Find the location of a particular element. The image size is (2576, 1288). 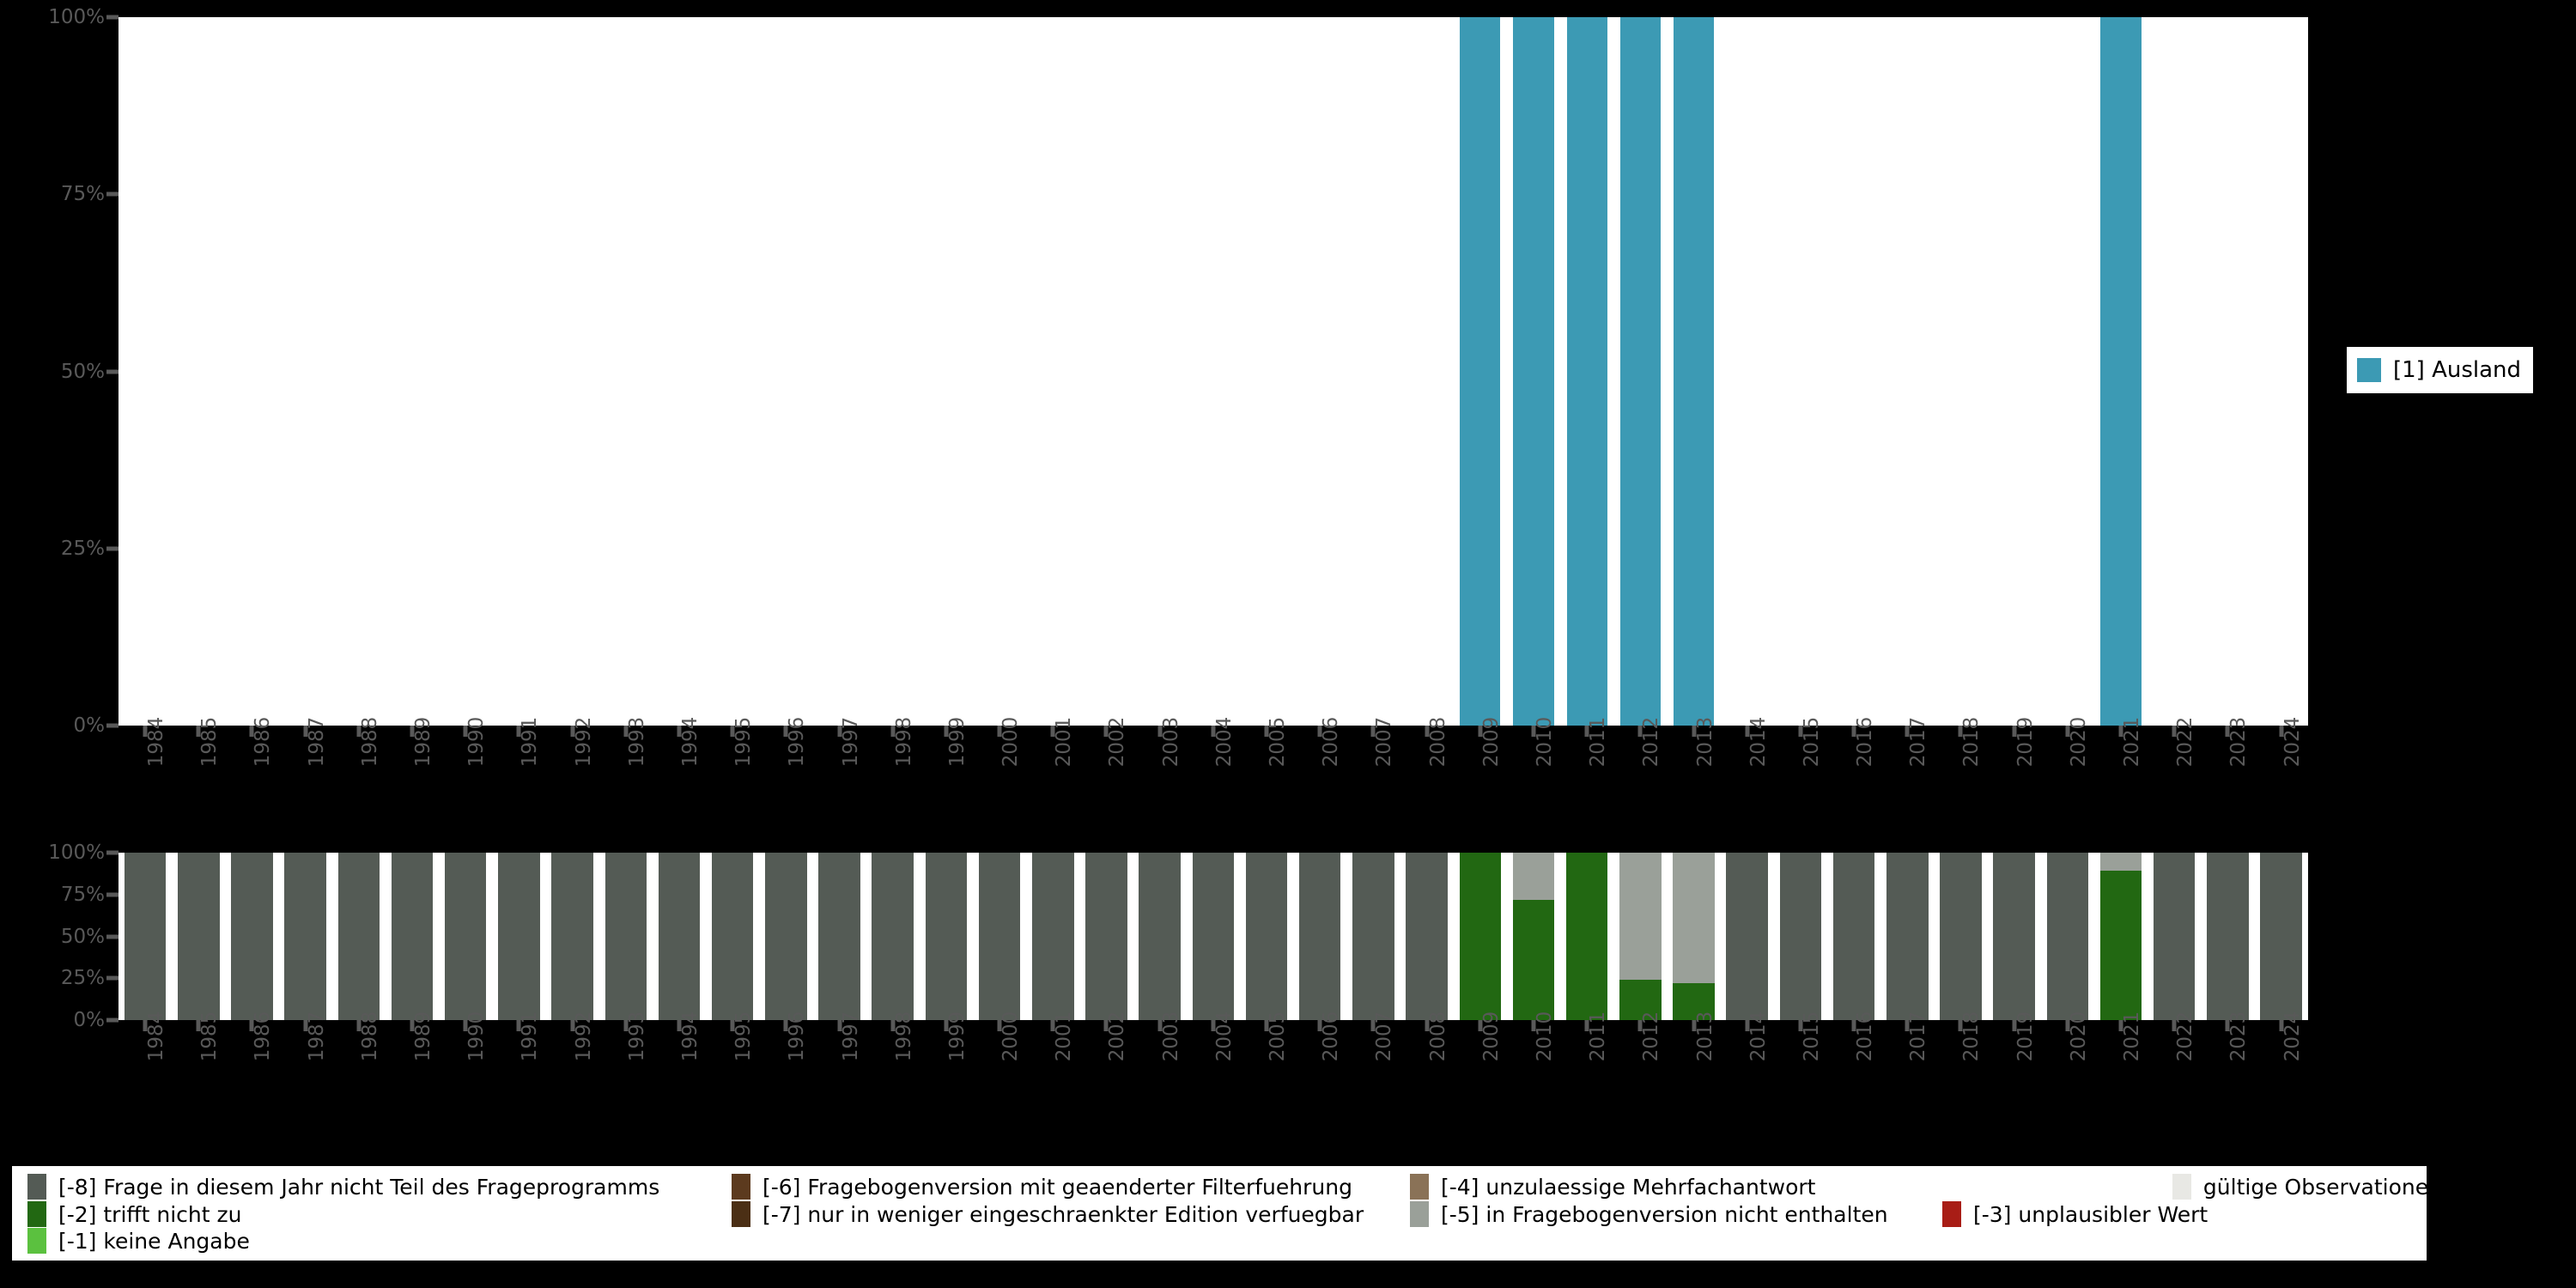

top-x-tick-label: 1996 is located at coordinates (797, 742).